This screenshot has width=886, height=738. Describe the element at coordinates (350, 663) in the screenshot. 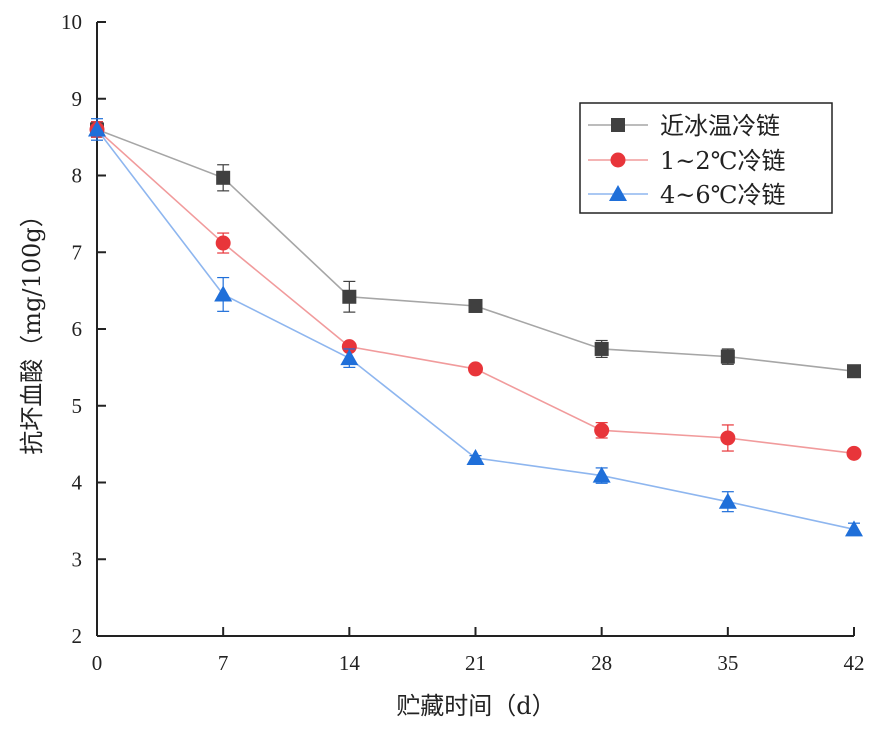

I see `x-tick-label: 14` at that location.